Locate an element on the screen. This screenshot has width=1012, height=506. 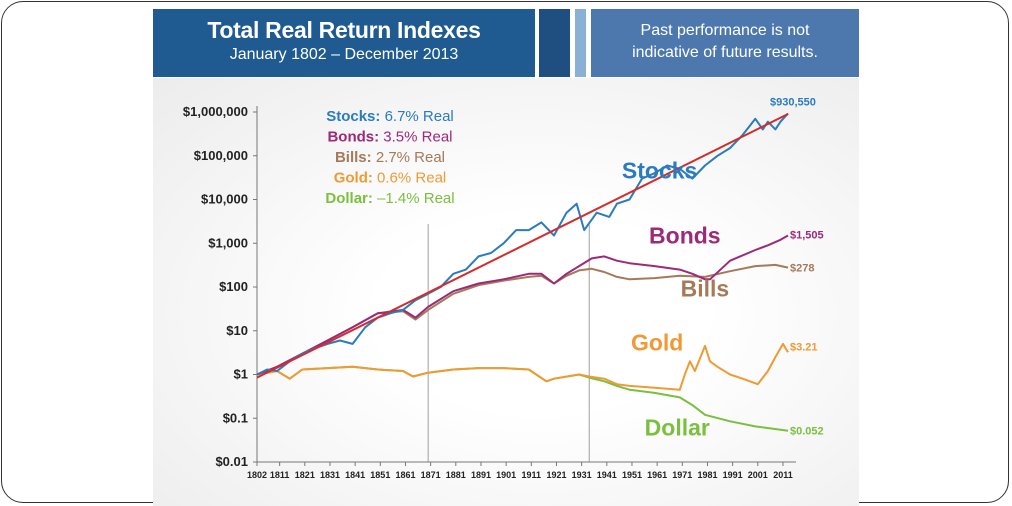
legend-series-name: Bills: is located at coordinates (355, 157).